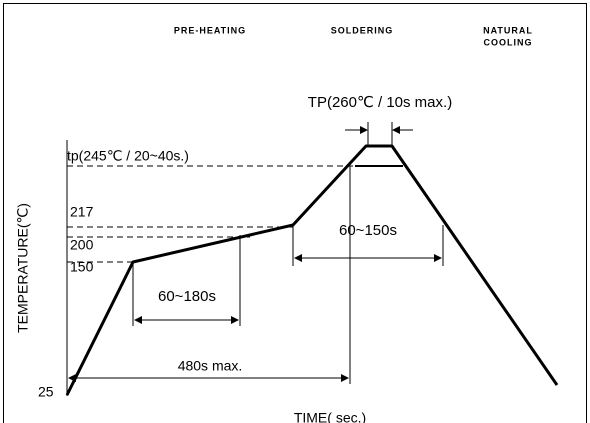 The width and height of the screenshot is (590, 423). Describe the element at coordinates (362, 30) in the screenshot. I see `phase-label: SOLDERING` at that location.